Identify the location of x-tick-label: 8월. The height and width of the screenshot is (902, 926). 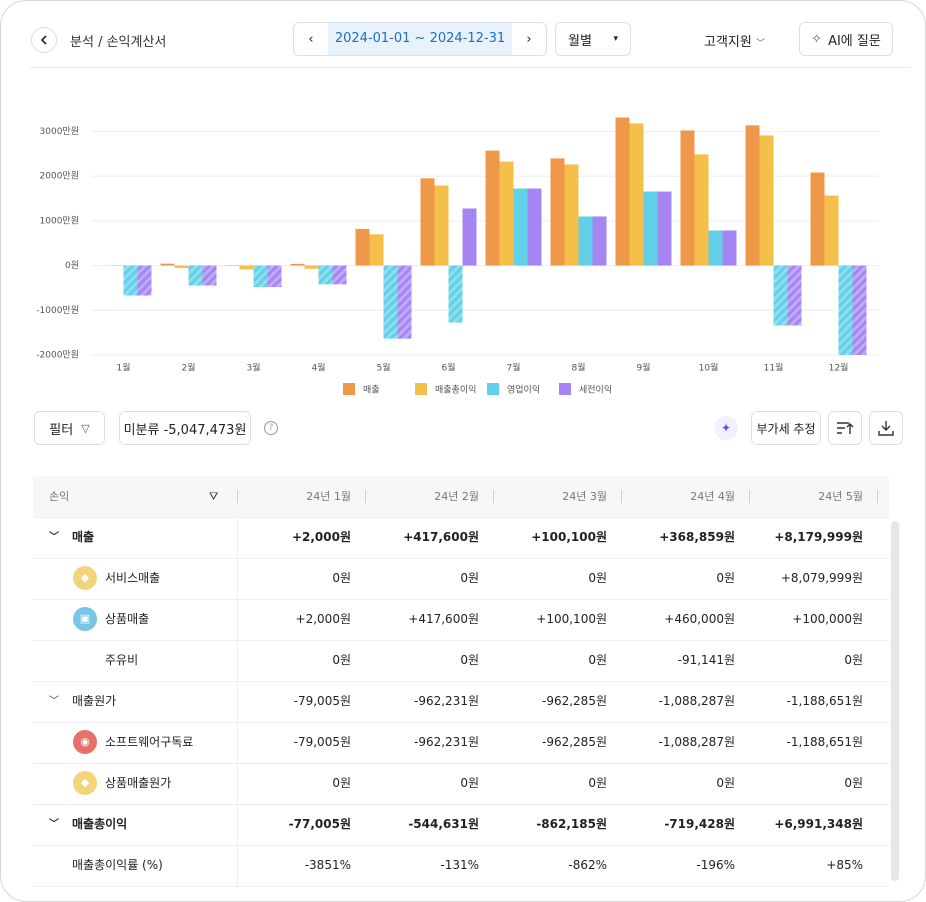
(578, 368).